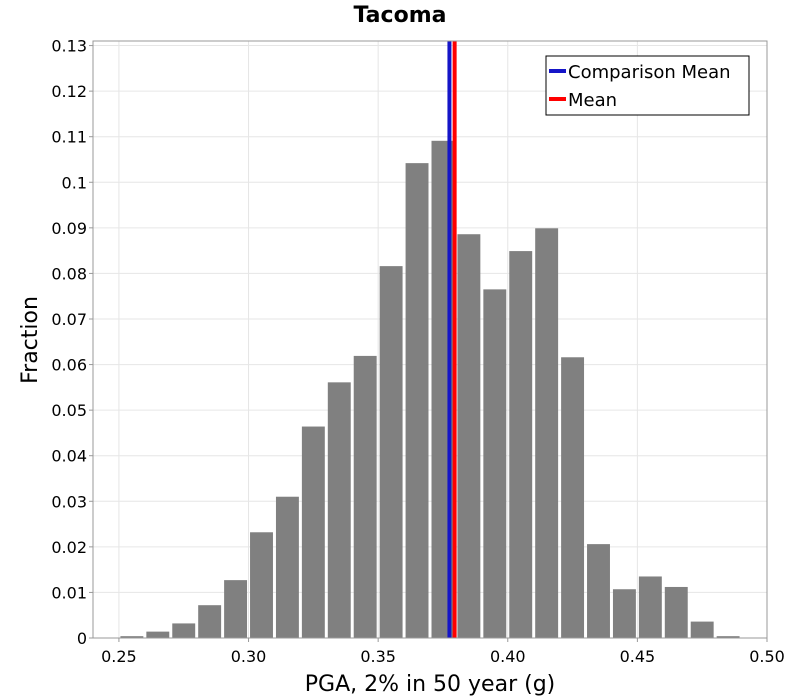  I want to click on y-tick-label: 0.05, so click(69, 410).